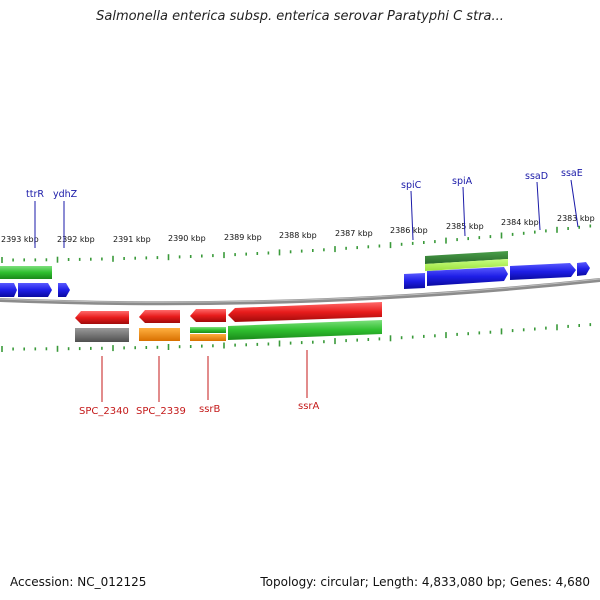 The image size is (600, 600). Describe the element at coordinates (536, 176) in the screenshot. I see `gene-label-ssaD: ssaD` at that location.